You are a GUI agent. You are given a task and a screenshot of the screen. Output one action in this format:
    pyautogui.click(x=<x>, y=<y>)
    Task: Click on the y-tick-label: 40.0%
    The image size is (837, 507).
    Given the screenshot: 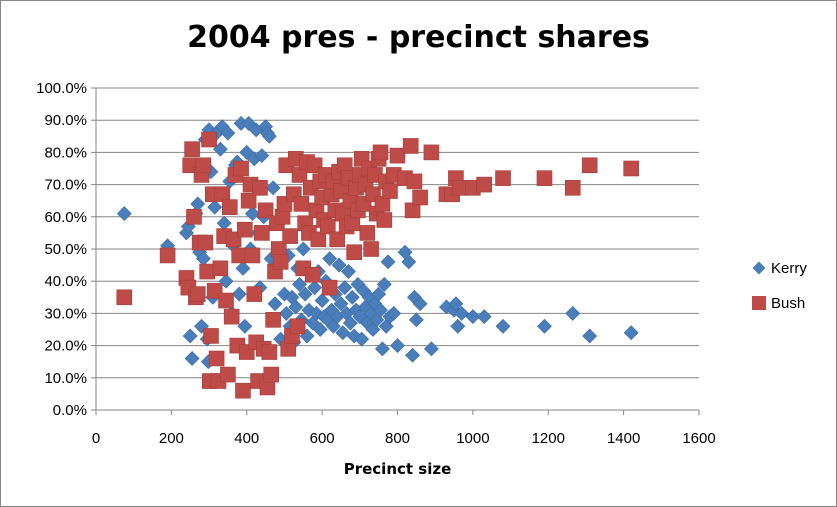 What is the action you would take?
    pyautogui.click(x=65, y=281)
    